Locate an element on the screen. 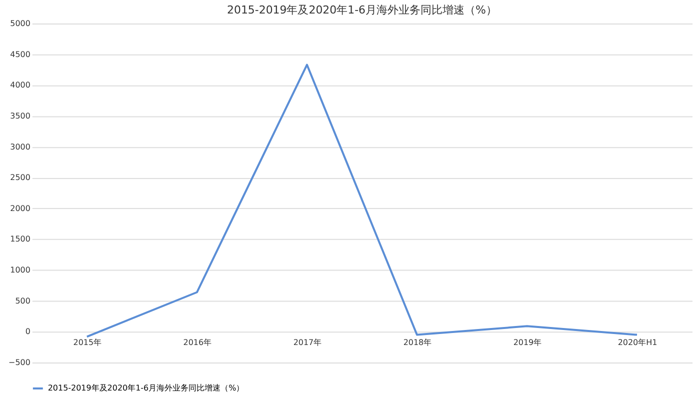 The width and height of the screenshot is (700, 394). y-tick-label: 2000 is located at coordinates (20, 208).